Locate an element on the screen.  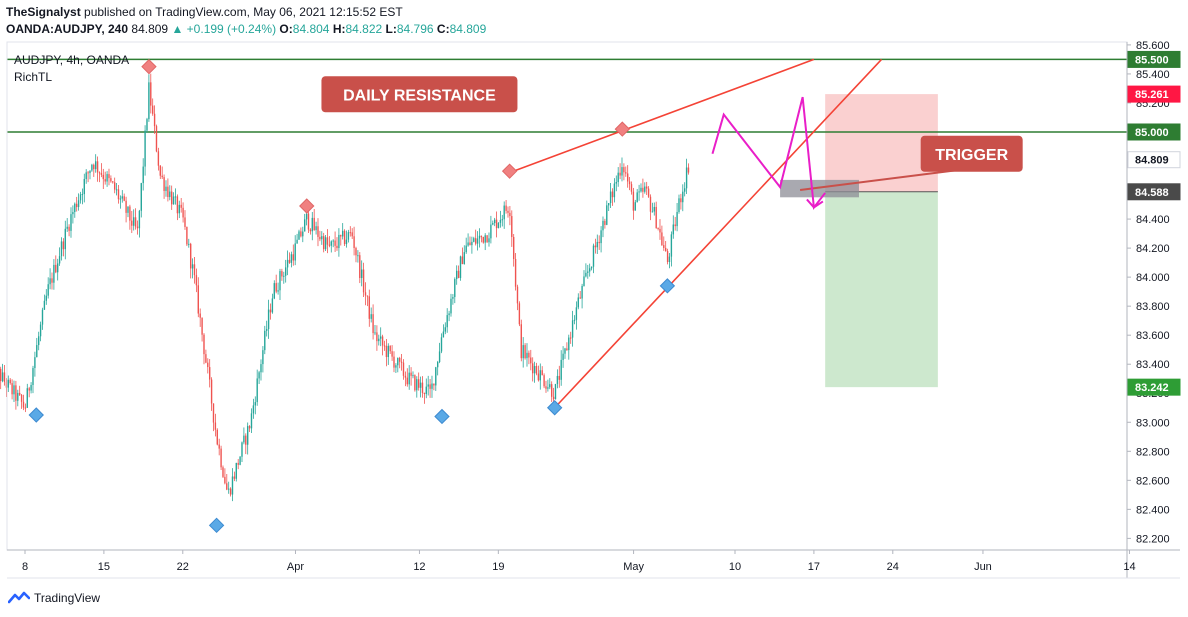
pivot-low-marker is located at coordinates (442, 416).